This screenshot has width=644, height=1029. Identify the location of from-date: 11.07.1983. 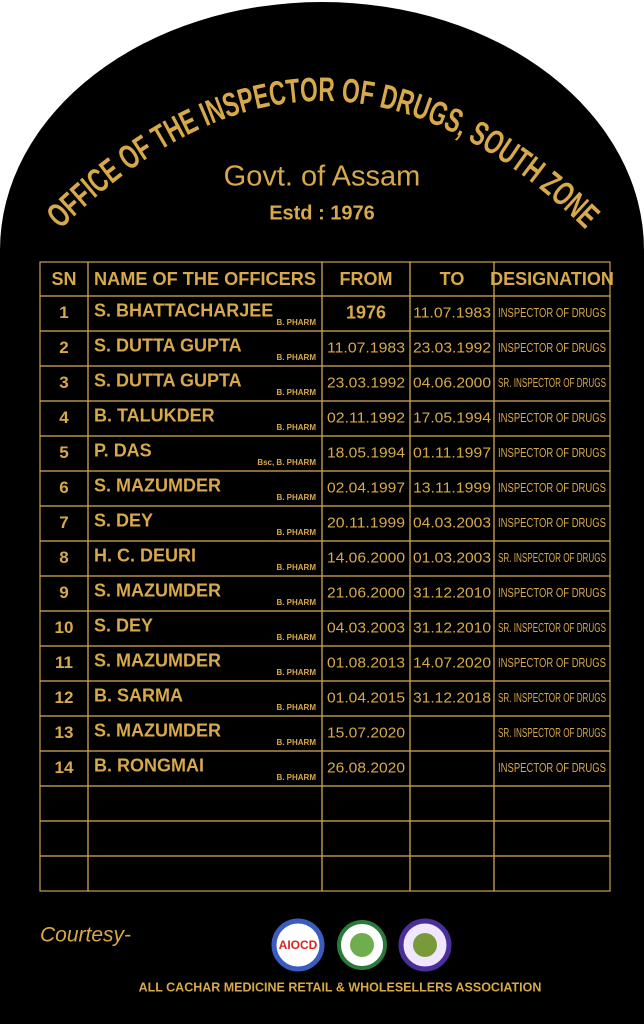
(366, 347).